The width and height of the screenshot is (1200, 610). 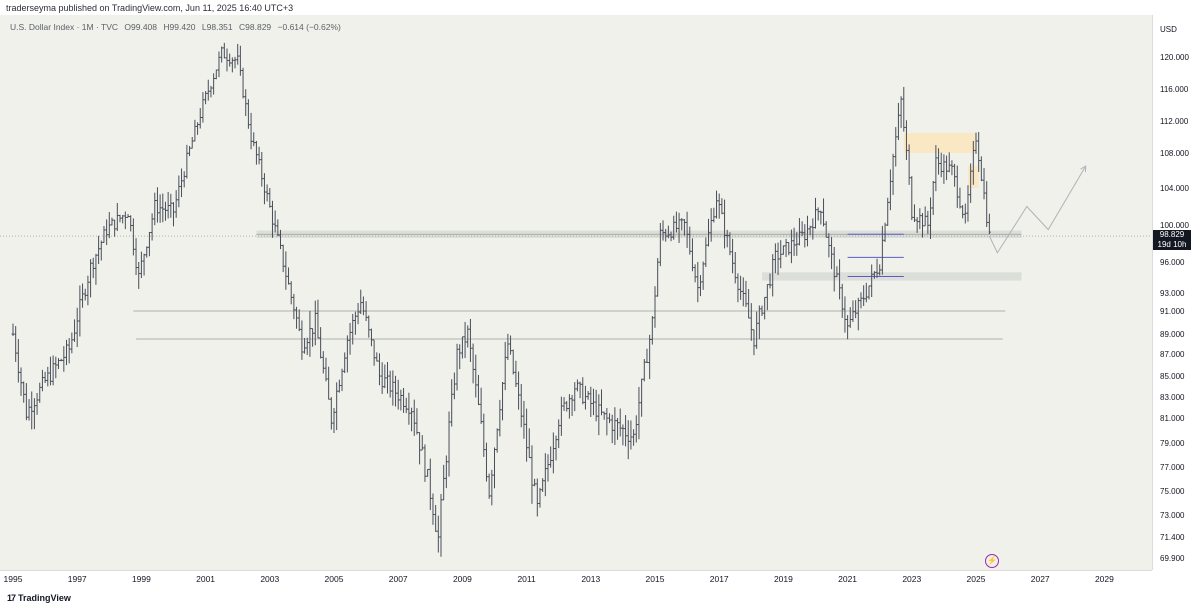 What do you see at coordinates (992, 561) in the screenshot?
I see `lightning-icon: ⚡` at bounding box center [992, 561].